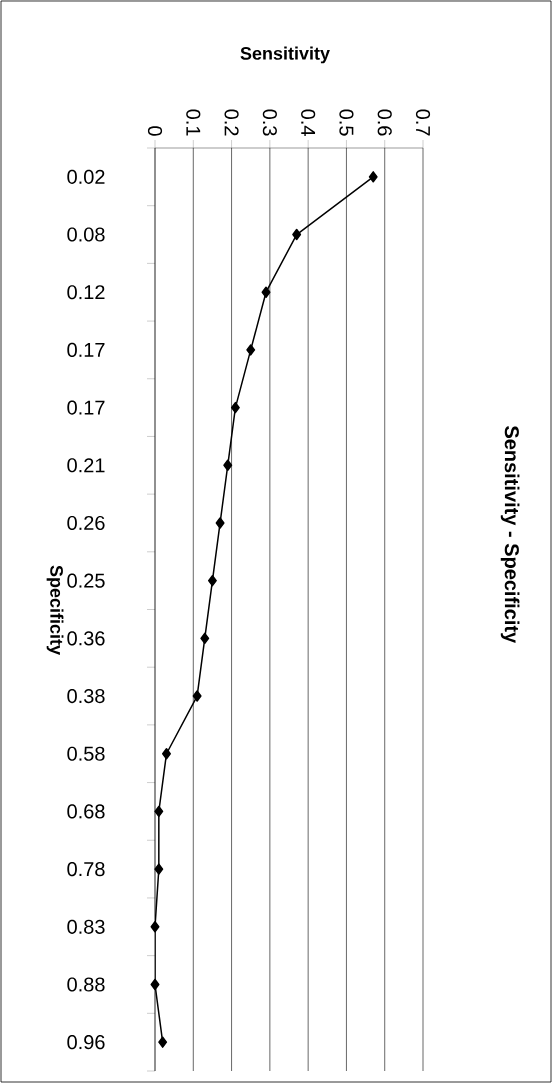  I want to click on x-tick-label: 0.7, so click(423, 122).